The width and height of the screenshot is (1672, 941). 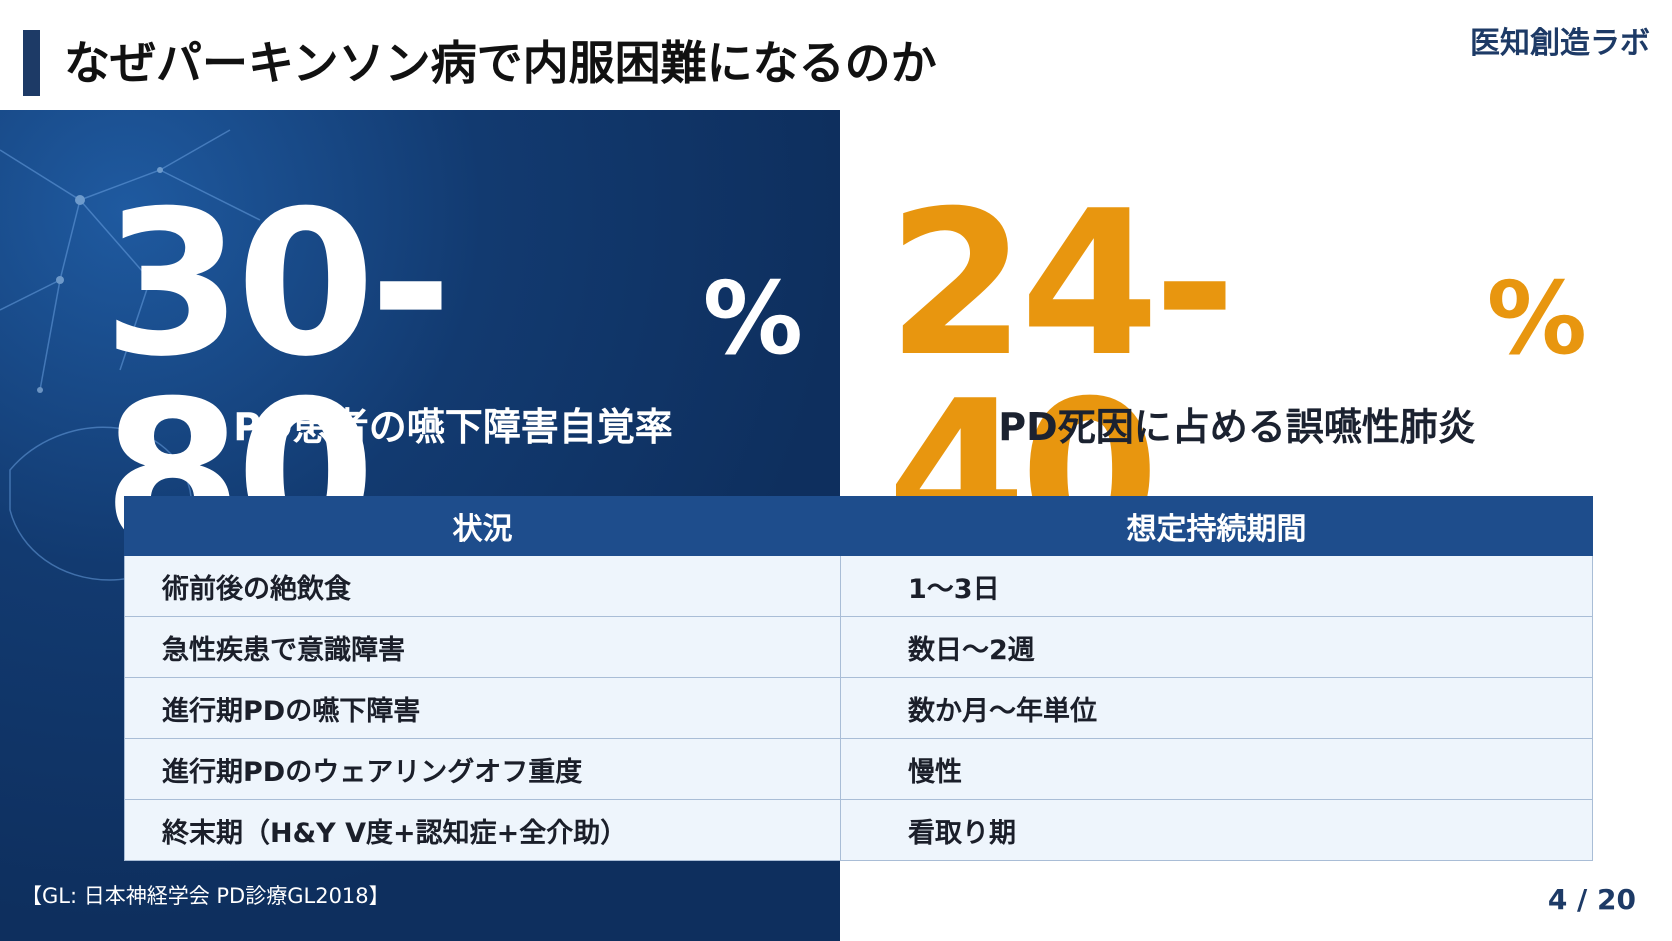 I want to click on title-accent, so click(x=31, y=63).